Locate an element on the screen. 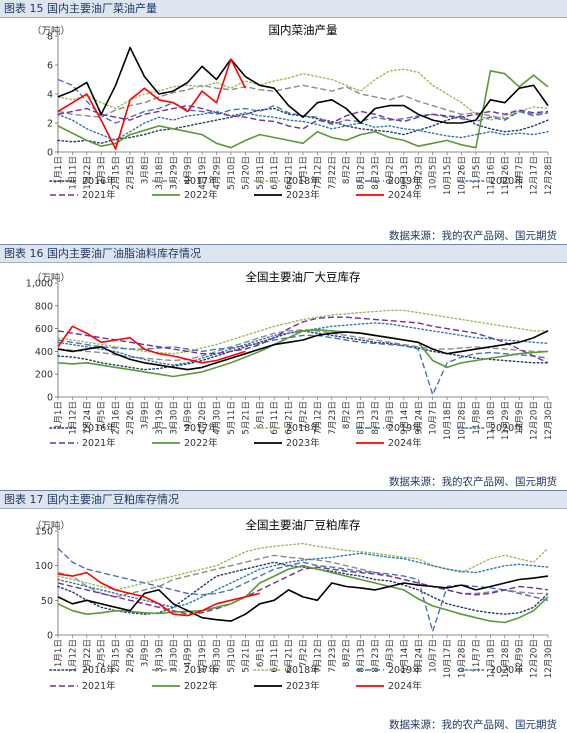  y-tick-label: 1,000 is located at coordinates (39, 284).